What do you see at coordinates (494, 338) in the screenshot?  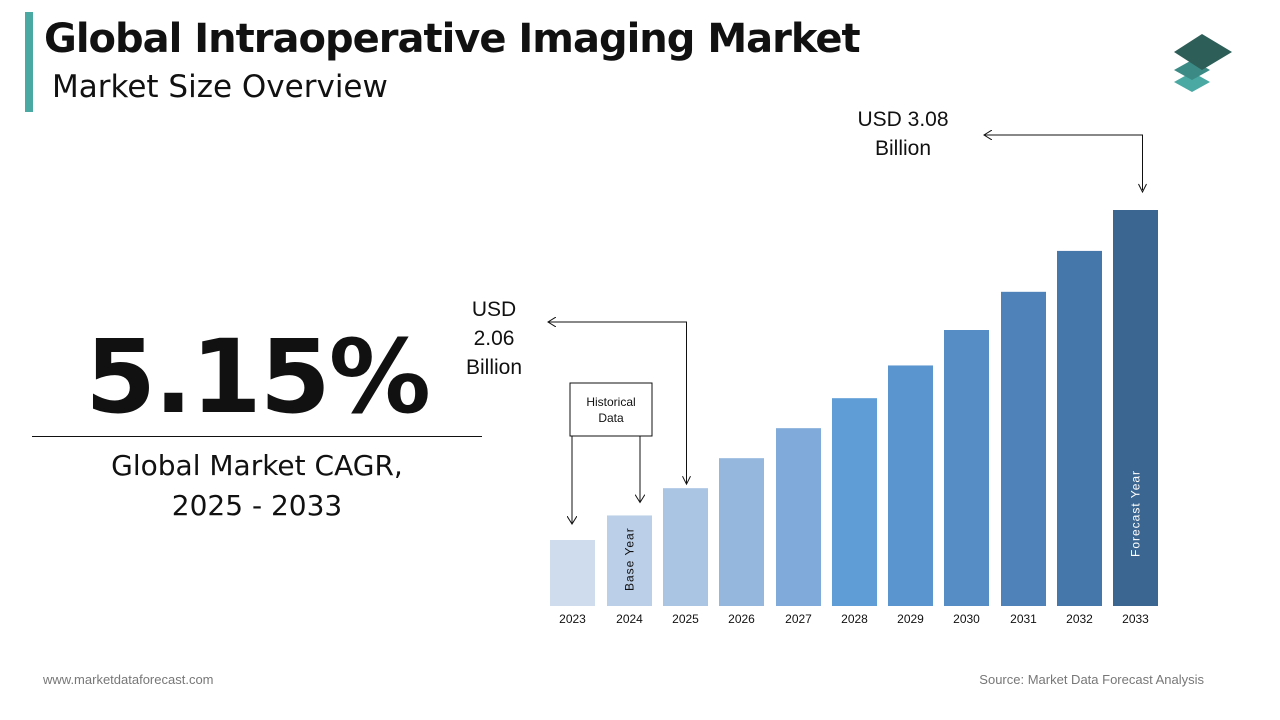 I see `start-value-label-line2: 2.06` at bounding box center [494, 338].